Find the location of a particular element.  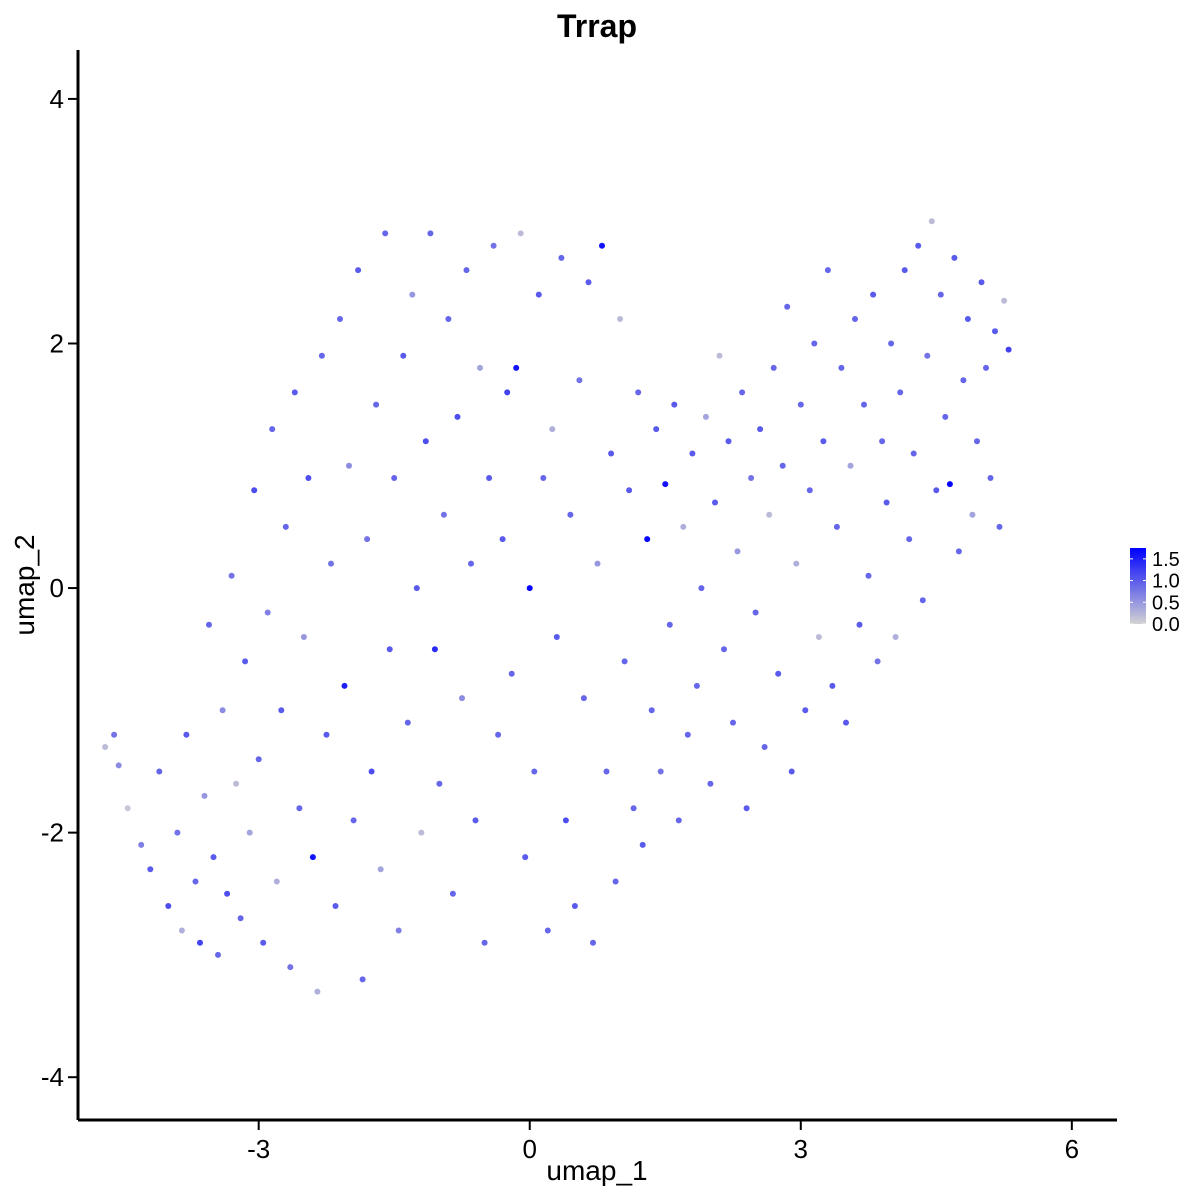

legend-ticks: 0.00.51.01.5 is located at coordinates (1155, 592).